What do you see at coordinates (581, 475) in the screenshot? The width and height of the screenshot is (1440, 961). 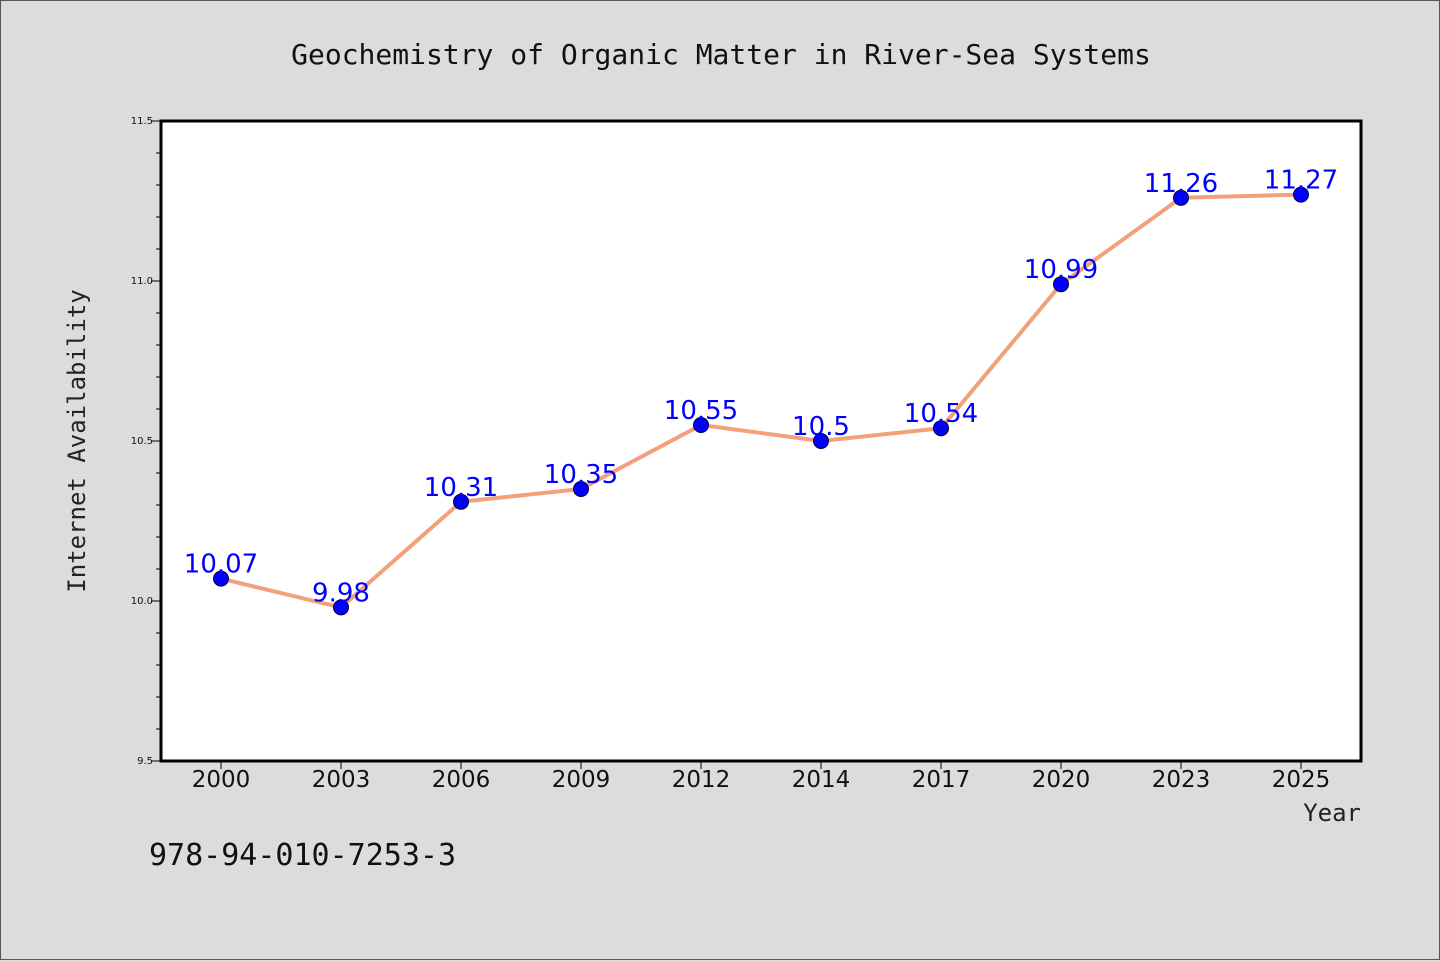 I see `data-label: 10.35` at bounding box center [581, 475].